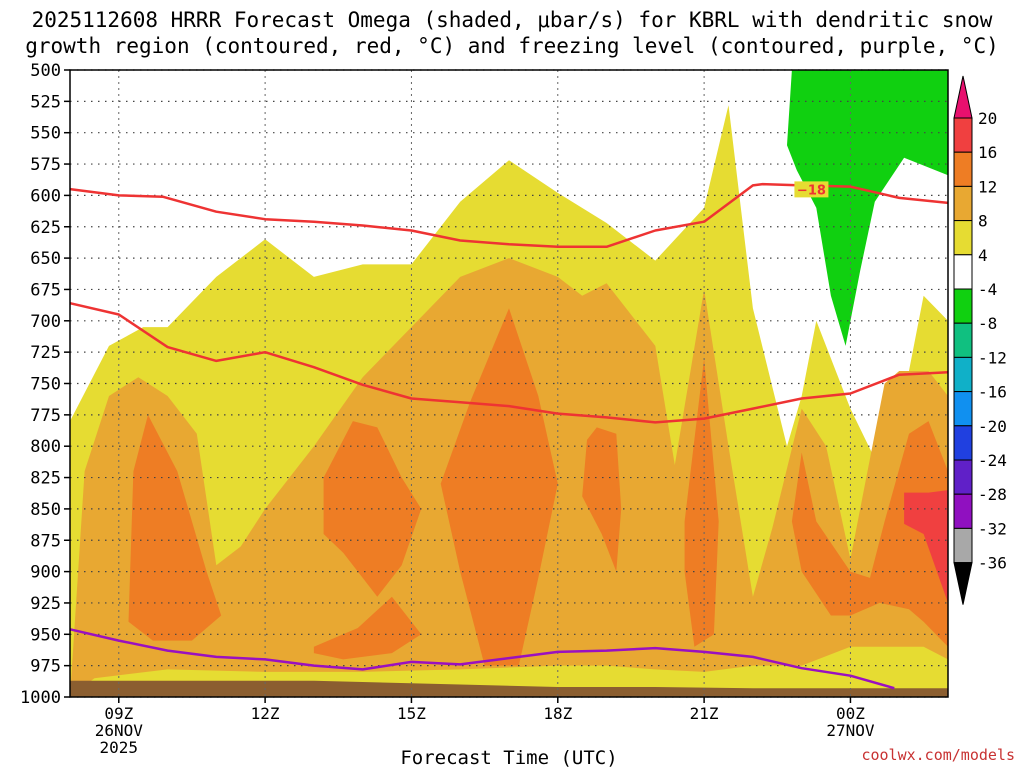 The image size is (1024, 768). Describe the element at coordinates (987, 152) in the screenshot. I see `colorbar-label: 16` at that location.